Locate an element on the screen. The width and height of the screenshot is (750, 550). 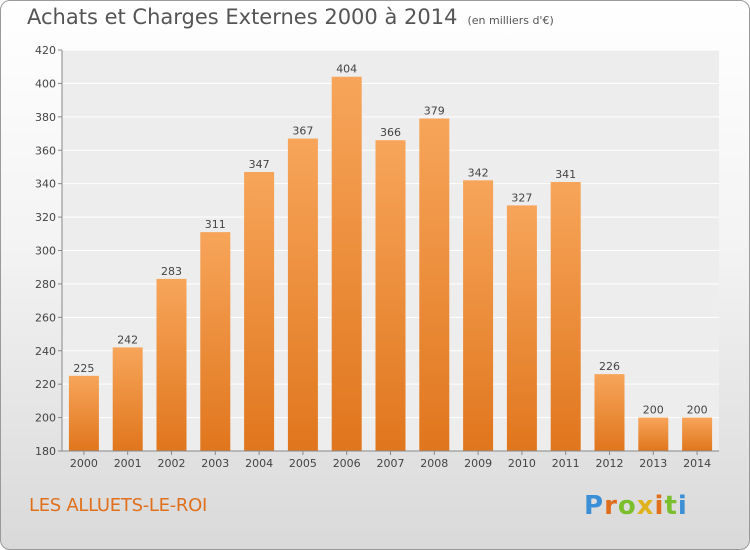
bar-value-label: 283 is located at coordinates (171, 271).